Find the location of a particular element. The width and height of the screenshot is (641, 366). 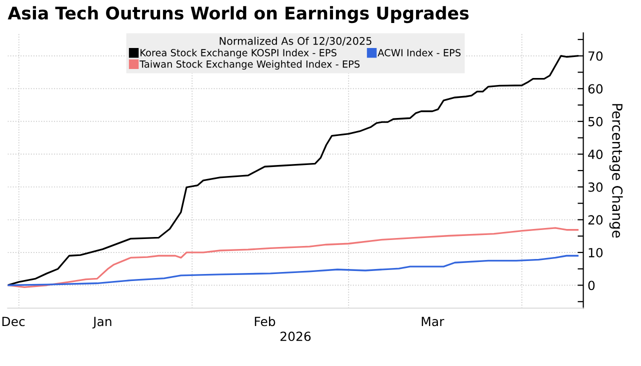

y-tick-label: 40 is located at coordinates (595, 155).